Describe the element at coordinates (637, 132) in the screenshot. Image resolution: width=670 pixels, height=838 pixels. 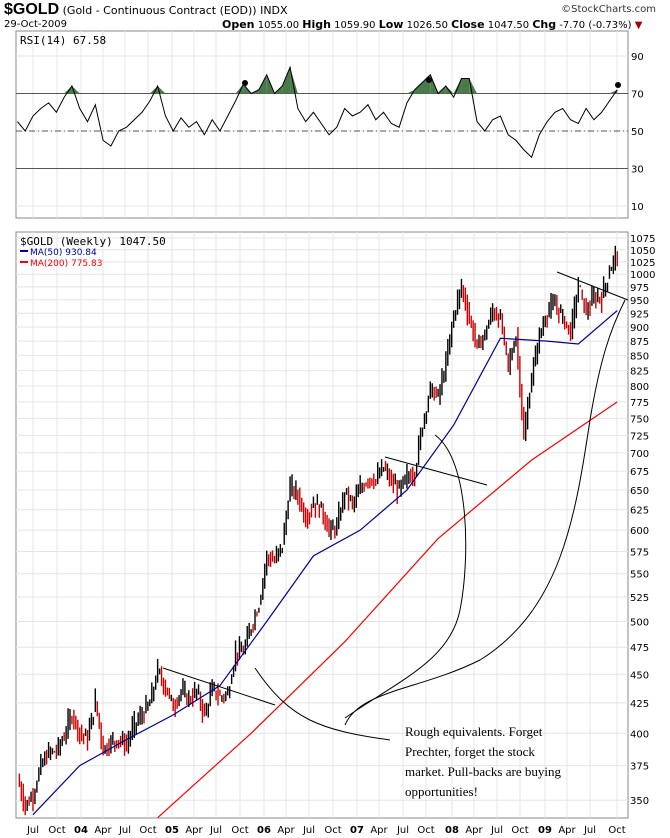
I see `rsi-tick-label: 50` at that location.